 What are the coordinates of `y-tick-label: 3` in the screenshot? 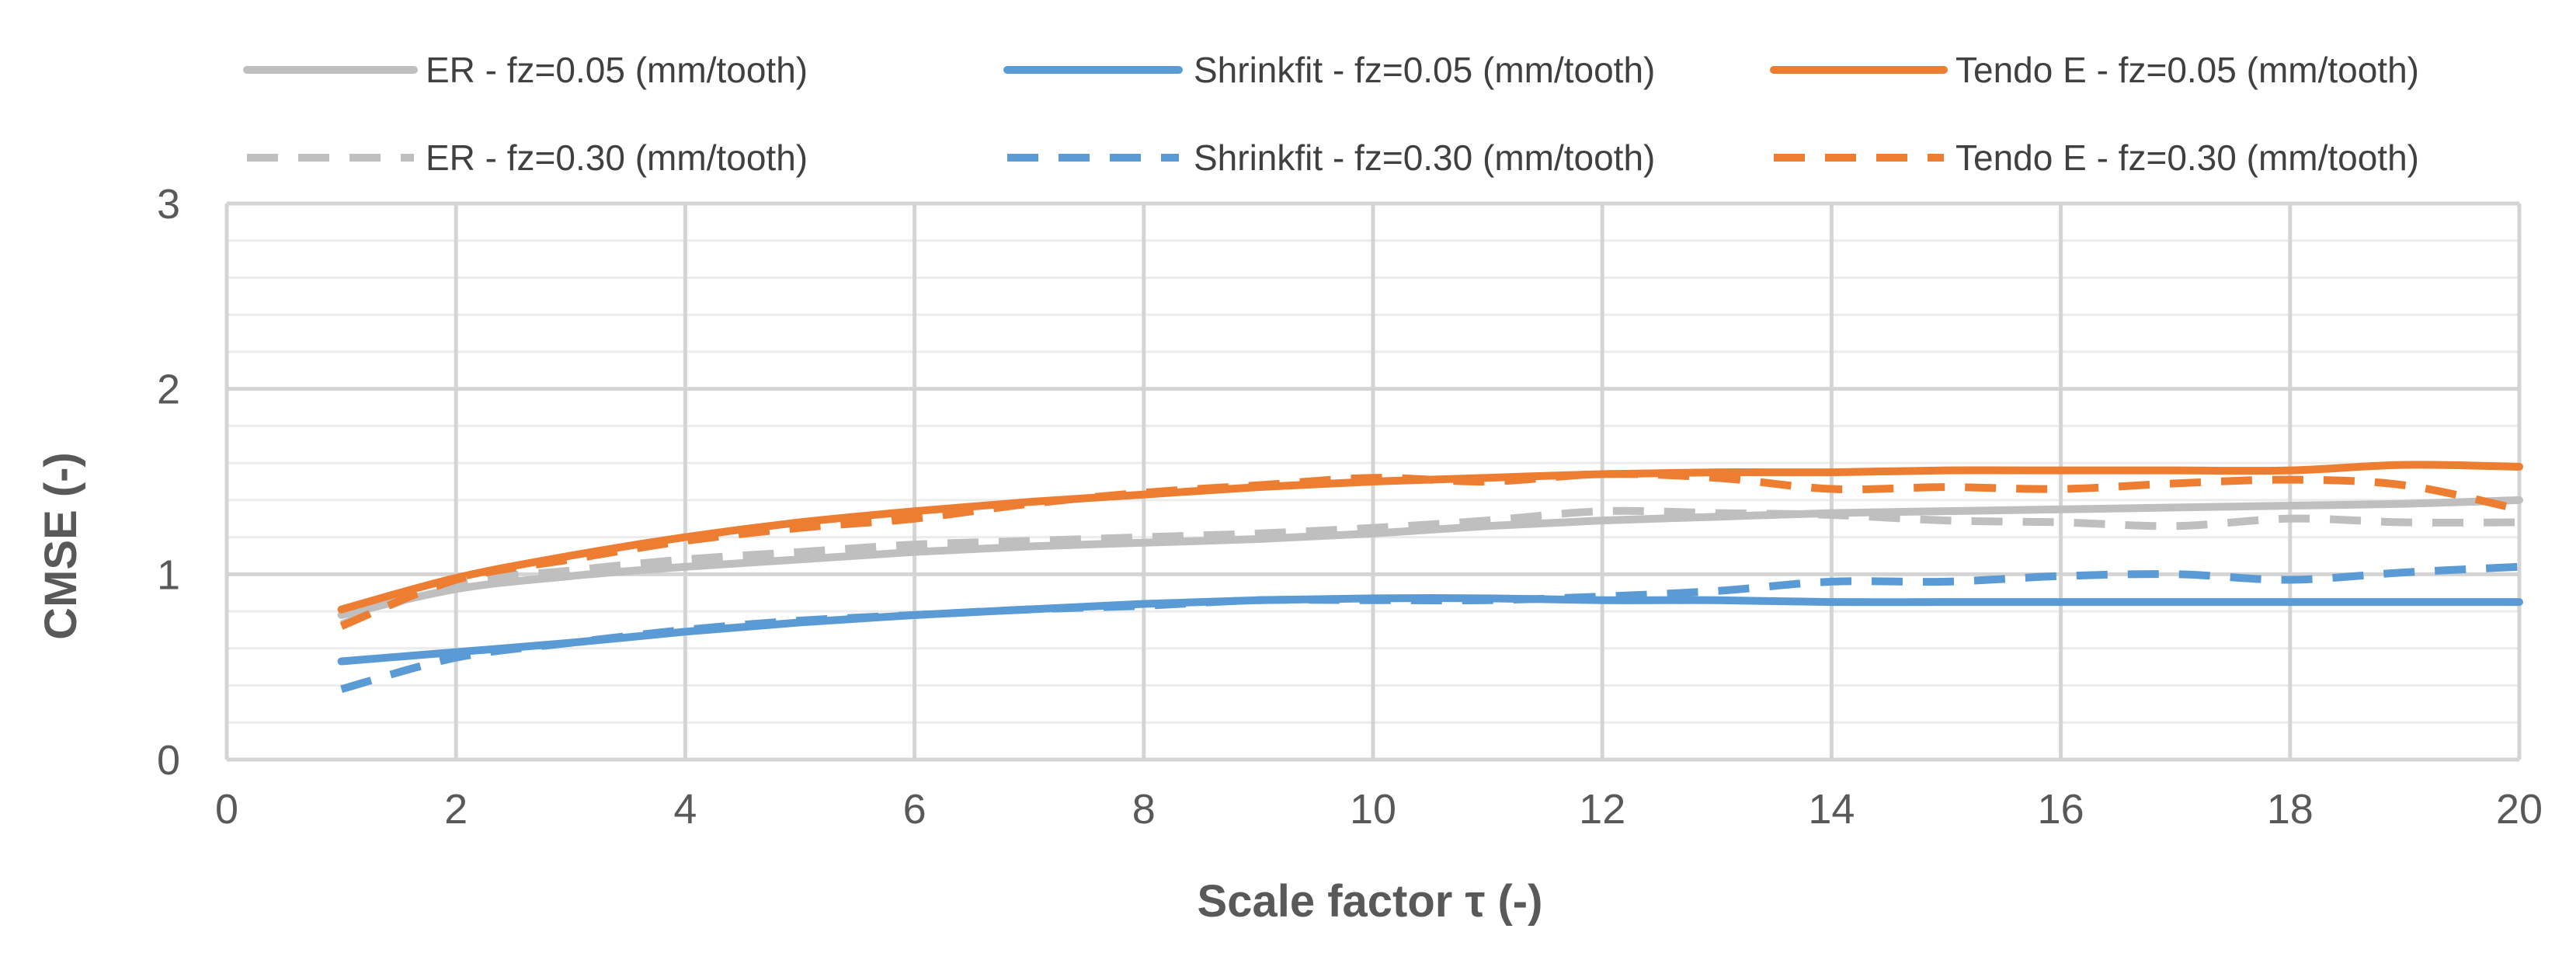 It's located at (168, 204).